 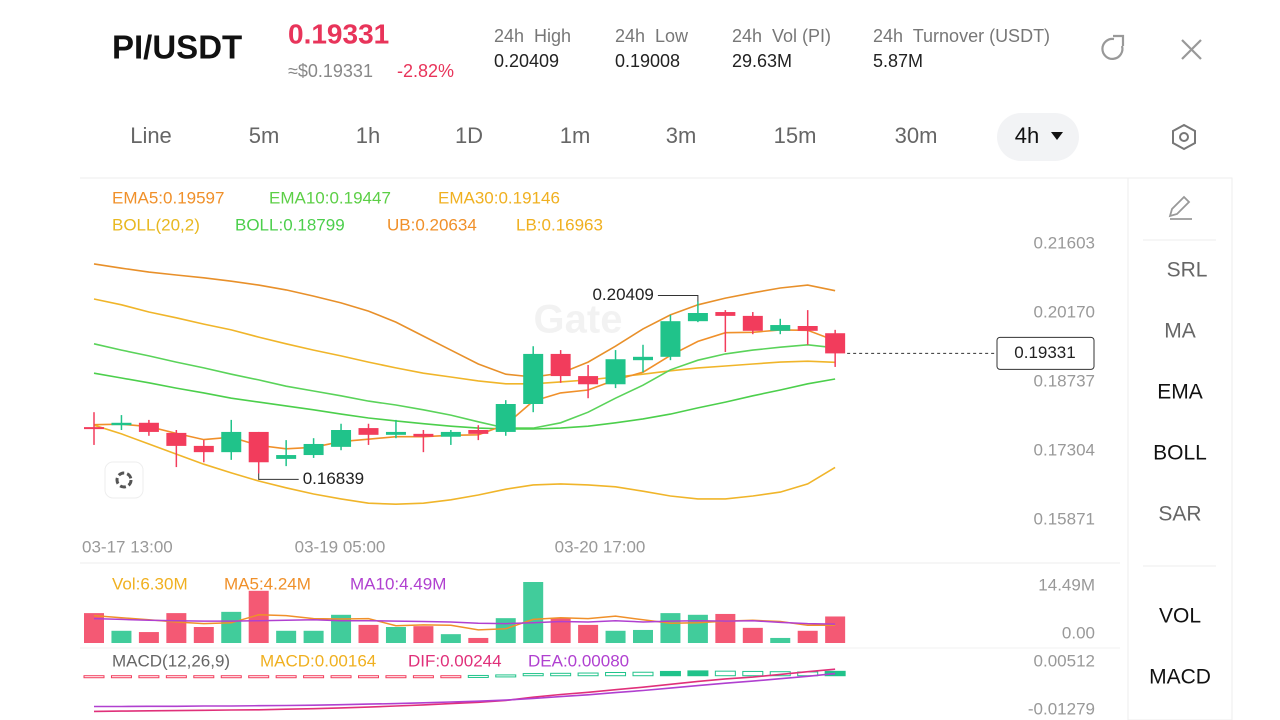 What do you see at coordinates (318, 660) in the screenshot?
I see `macd-label: MACD:0.00164` at bounding box center [318, 660].